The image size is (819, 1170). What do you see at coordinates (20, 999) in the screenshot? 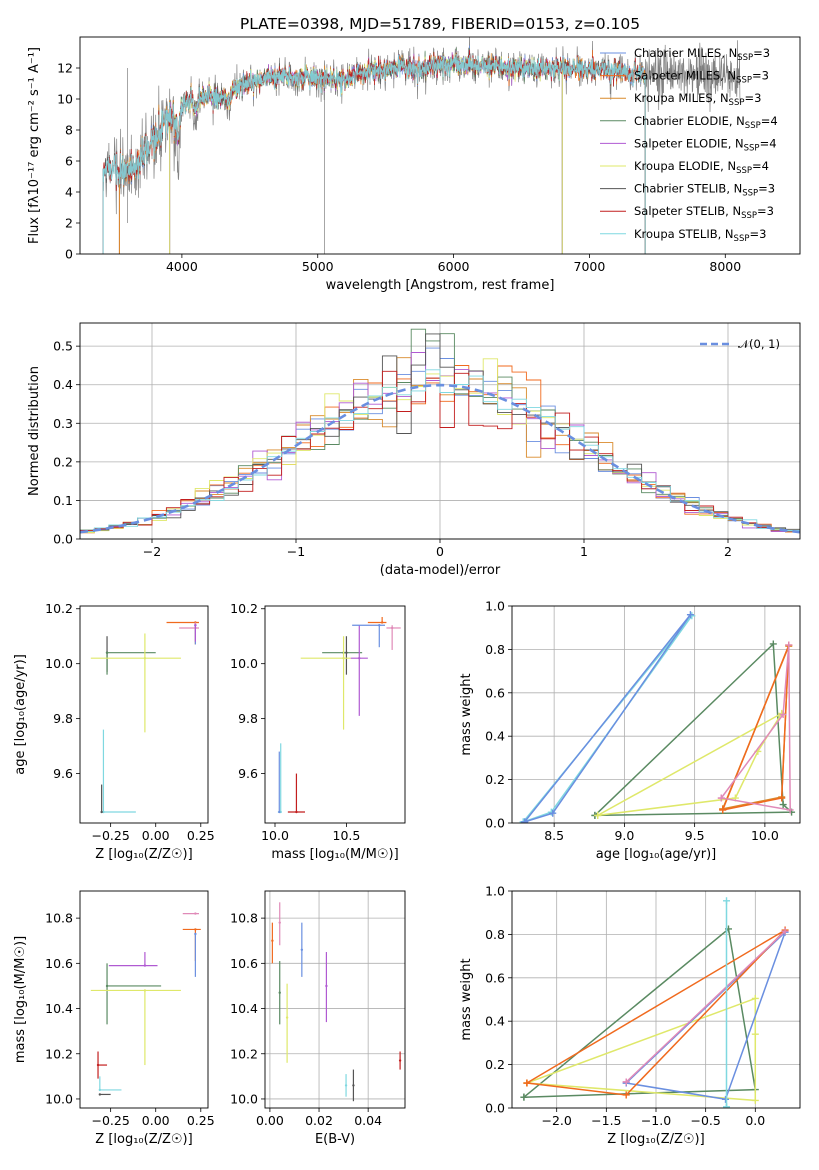
I see `y-axis-label: mass [log₁₀(M/M☉)]` at bounding box center [20, 999].